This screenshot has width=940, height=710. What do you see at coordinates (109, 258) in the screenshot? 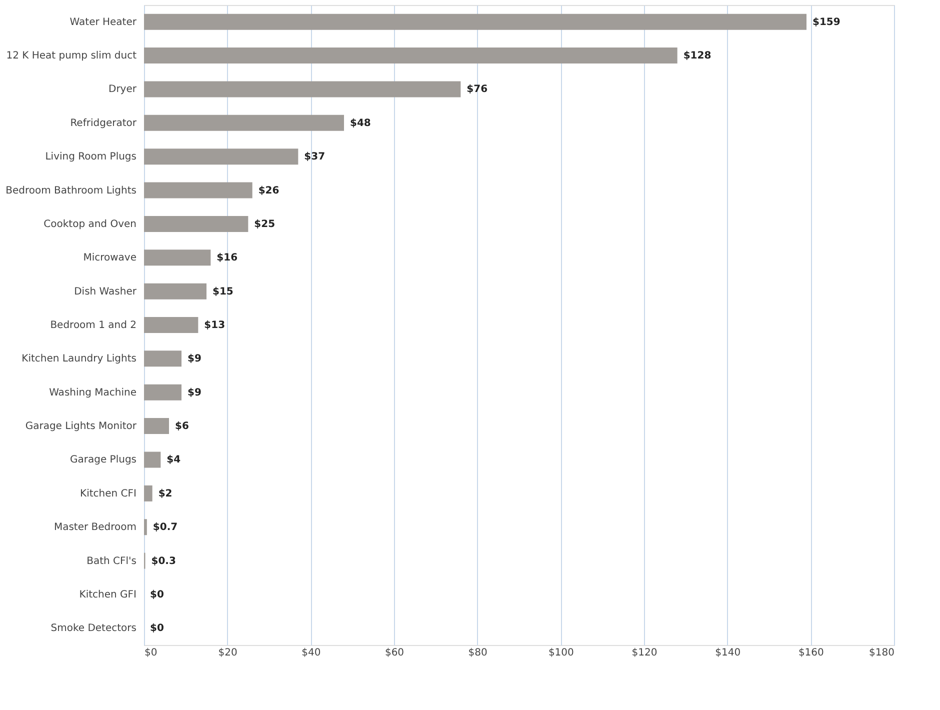
I see `y-tick-label: Microwave` at bounding box center [109, 258].